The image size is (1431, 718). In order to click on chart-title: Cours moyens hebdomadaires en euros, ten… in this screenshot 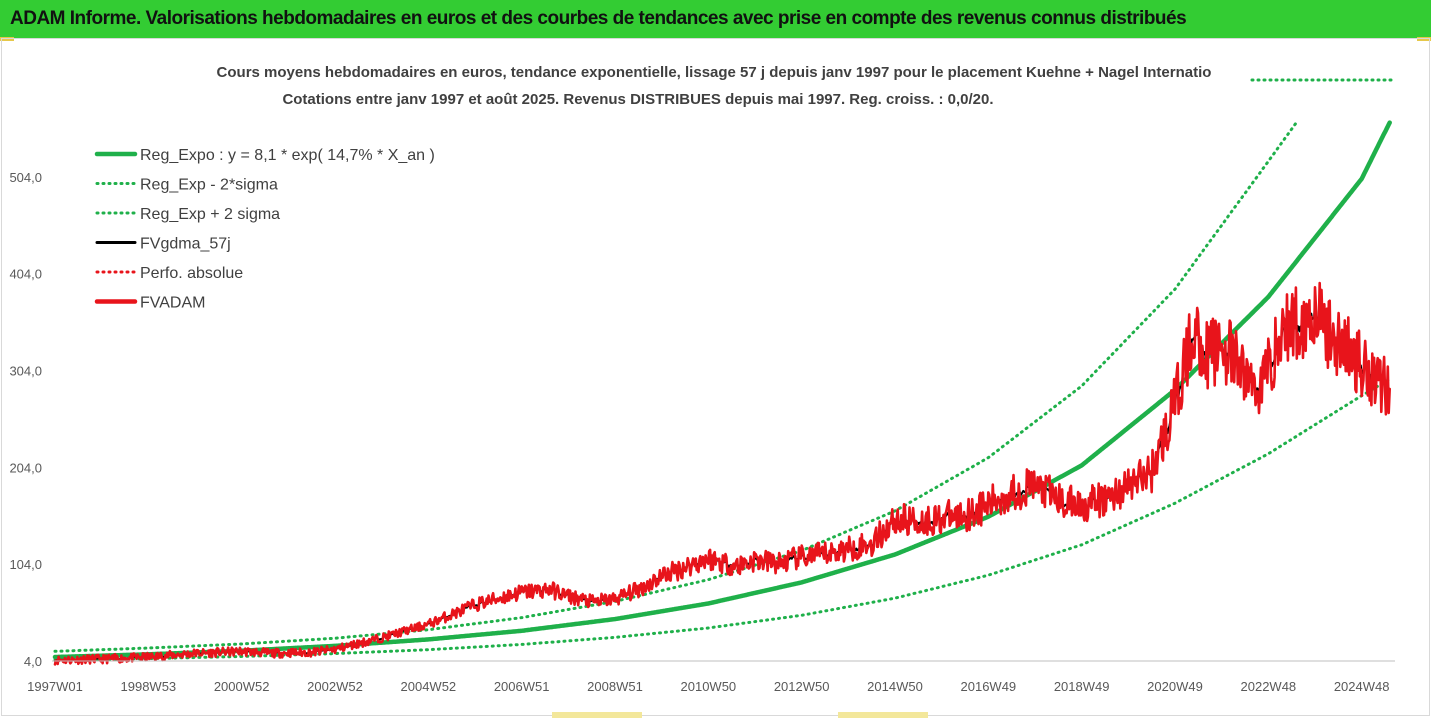, I will do `click(714, 72)`.